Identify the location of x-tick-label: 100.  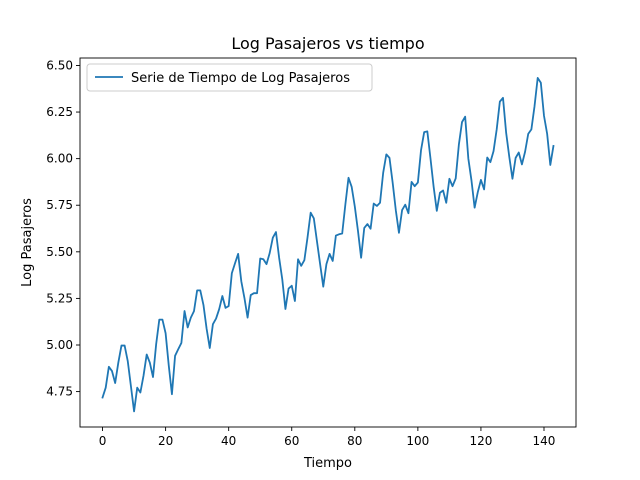
(417, 441).